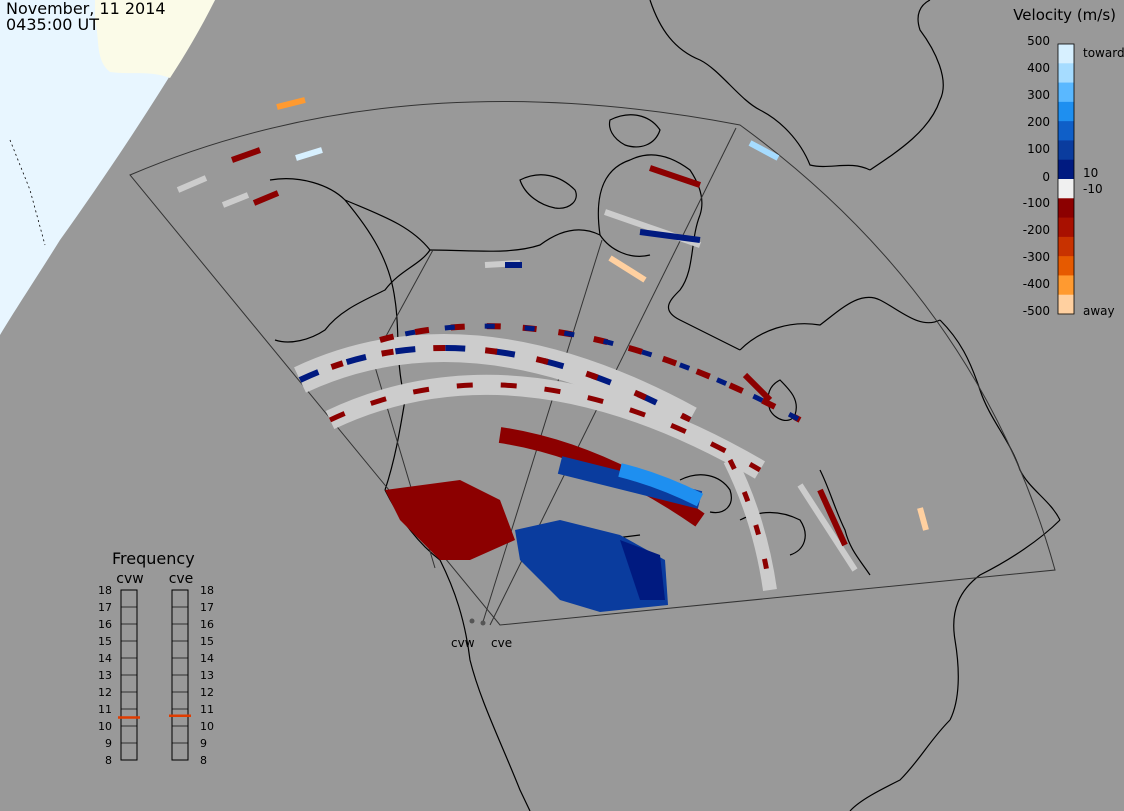 The image size is (1124, 811). I want to click on near-range-echoes, so click(526, 546).